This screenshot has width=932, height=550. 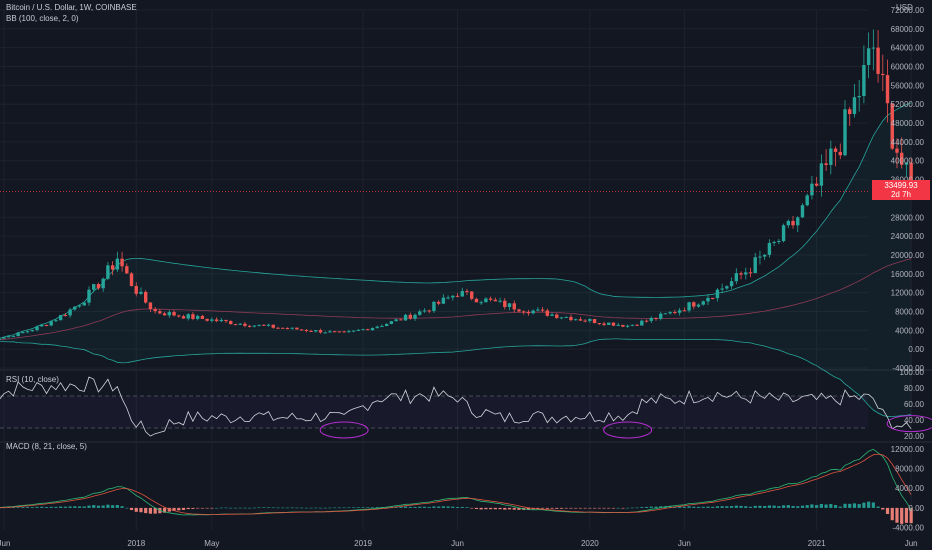 I want to click on time-tick-label: 2020, so click(x=590, y=543).